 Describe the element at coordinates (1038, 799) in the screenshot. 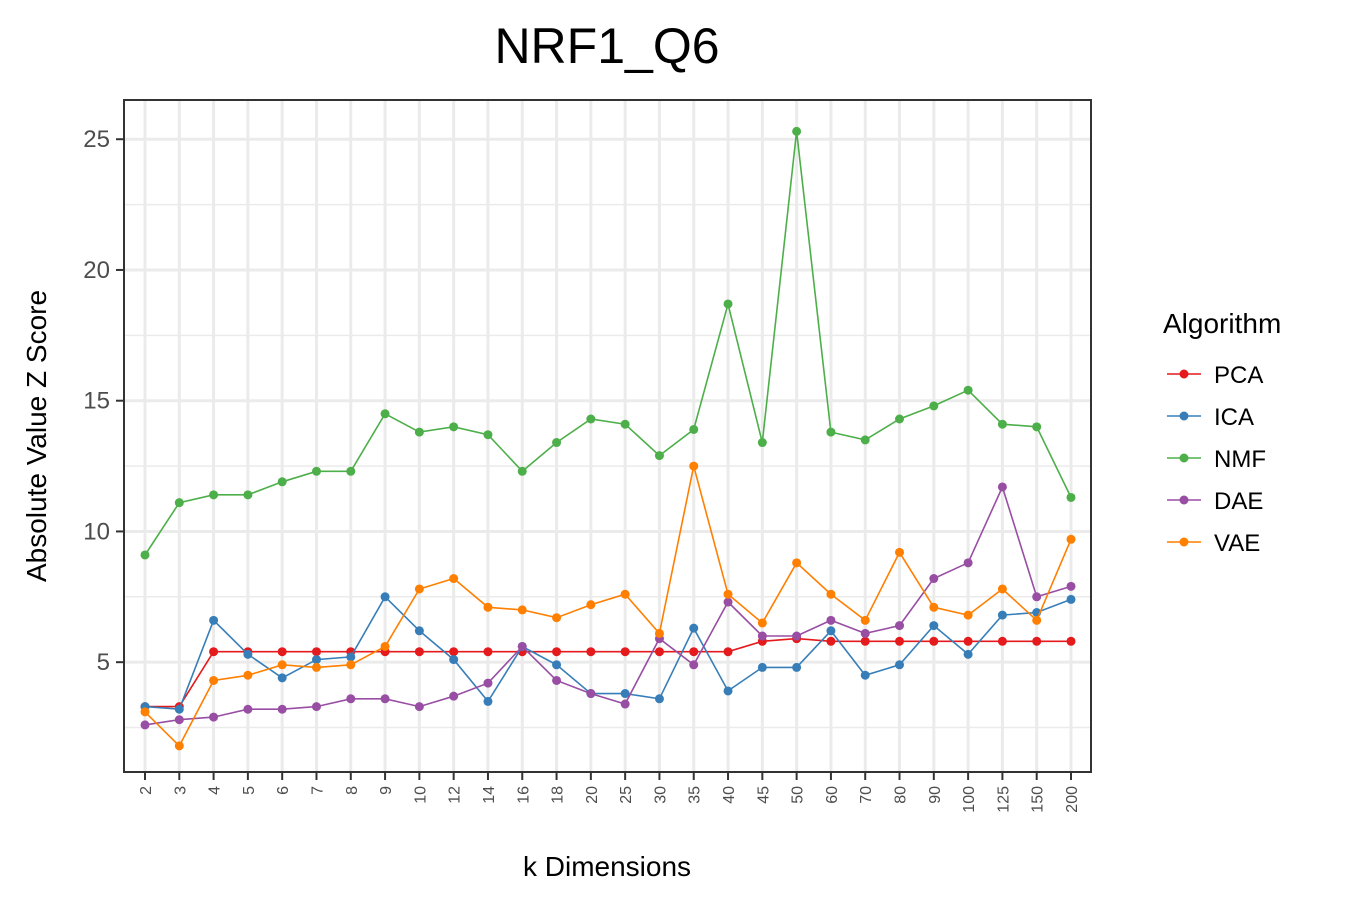

I see `x-tick-label: 150` at that location.